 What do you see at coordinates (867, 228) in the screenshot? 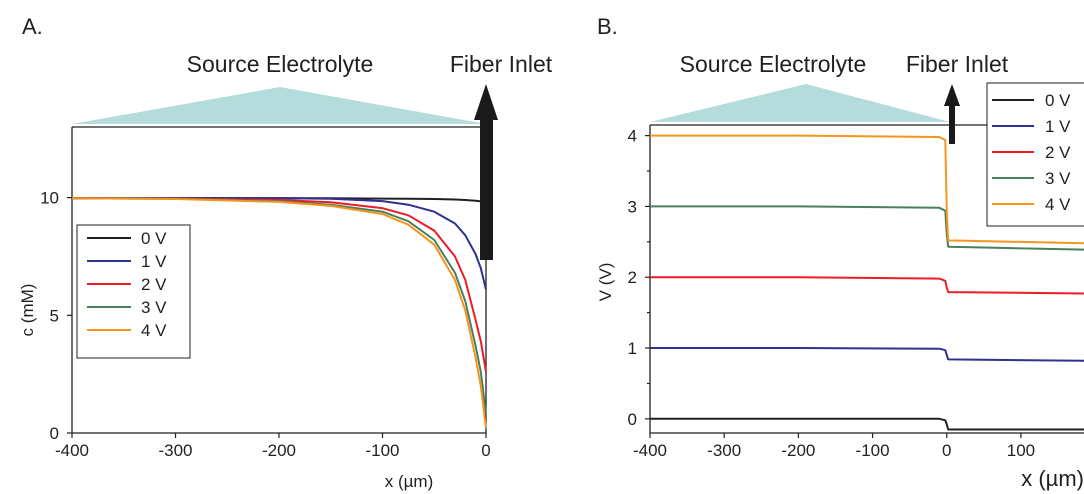
I see `series-line-3v` at bounding box center [867, 228].